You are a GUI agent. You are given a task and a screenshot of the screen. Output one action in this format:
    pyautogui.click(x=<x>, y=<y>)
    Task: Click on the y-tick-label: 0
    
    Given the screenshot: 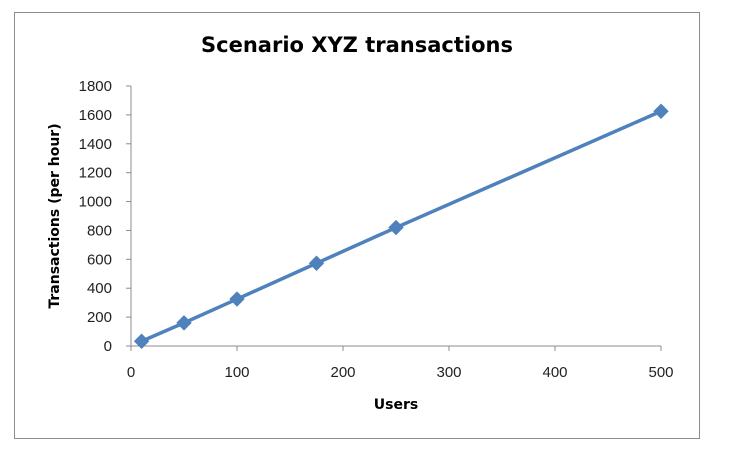 What is the action you would take?
    pyautogui.click(x=108, y=346)
    